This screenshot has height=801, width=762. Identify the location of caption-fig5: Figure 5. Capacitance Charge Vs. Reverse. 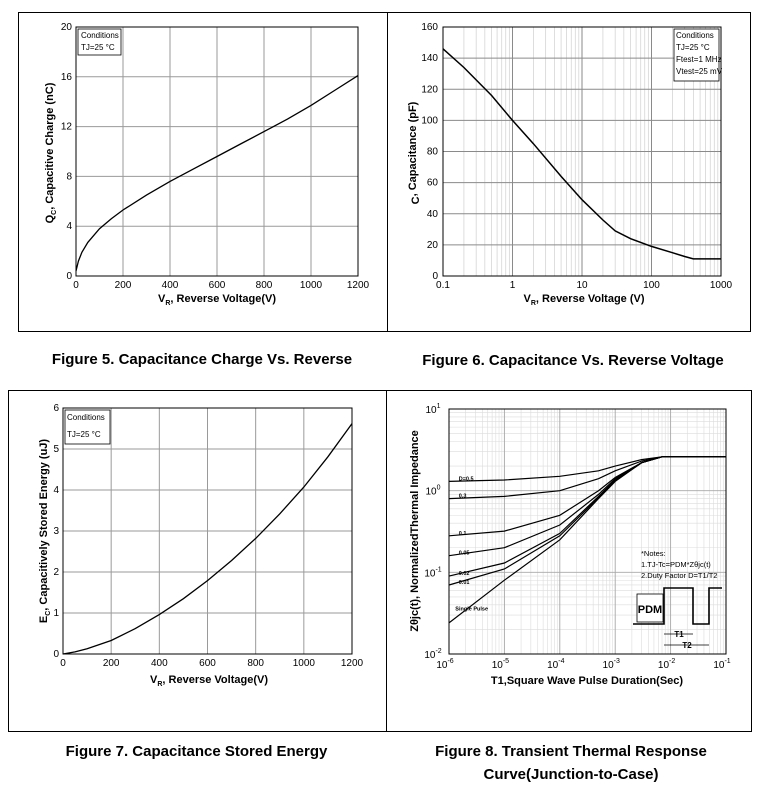
(202, 359).